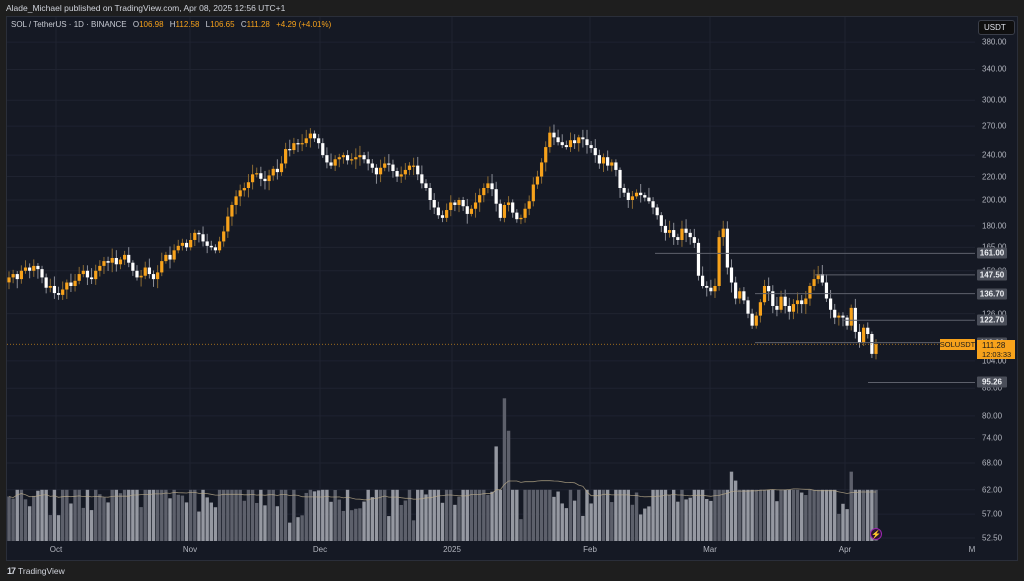 This screenshot has width=1024, height=581. What do you see at coordinates (994, 155) in the screenshot?
I see `price-tick-label: 240.00` at bounding box center [994, 155].